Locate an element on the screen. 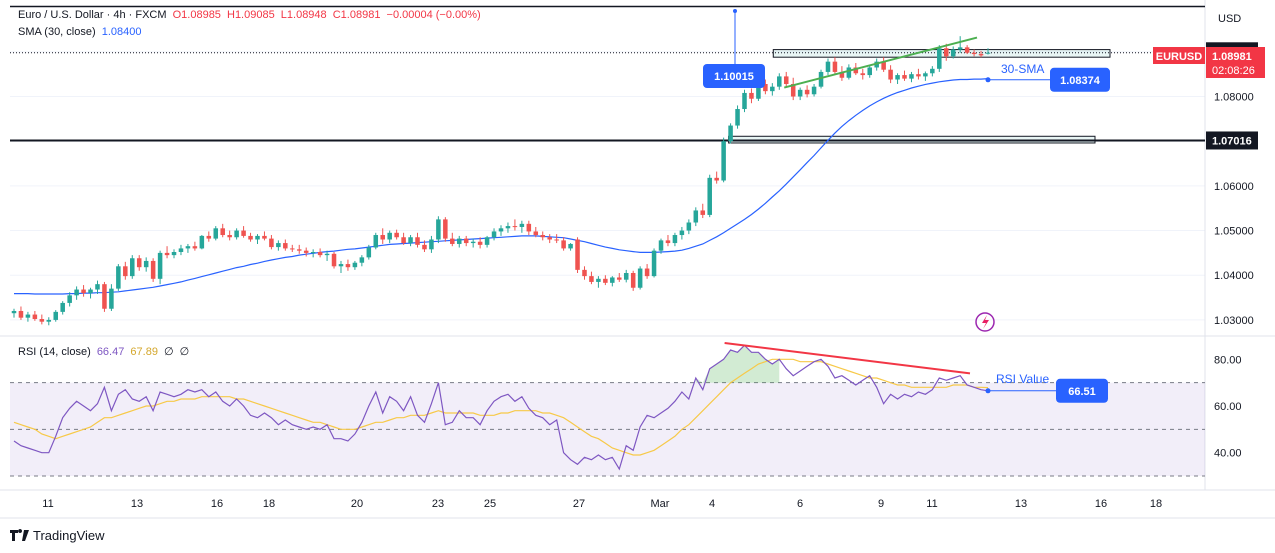  symbol-tag-price-box is located at coordinates (1235, 62).